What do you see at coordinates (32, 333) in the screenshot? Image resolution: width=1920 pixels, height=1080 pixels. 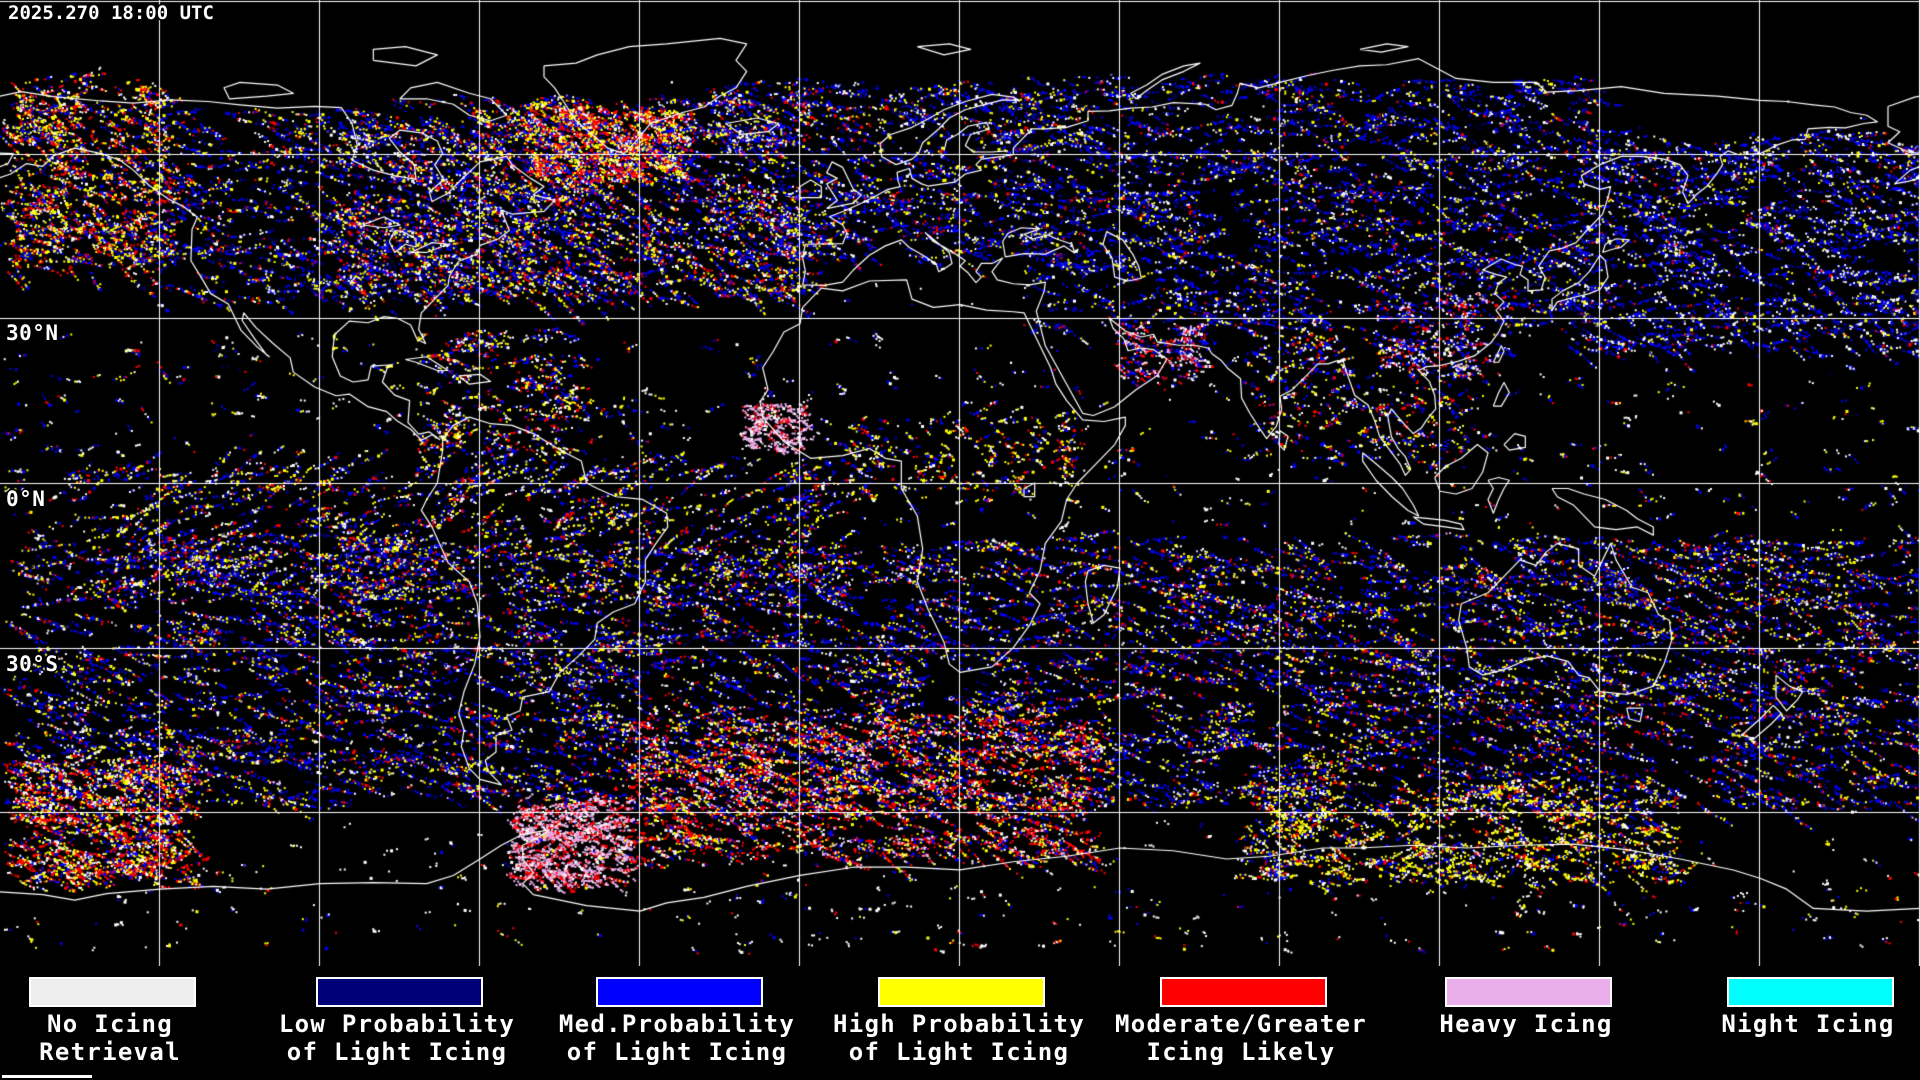 I see `latitude-label-30n: 30°N` at bounding box center [32, 333].